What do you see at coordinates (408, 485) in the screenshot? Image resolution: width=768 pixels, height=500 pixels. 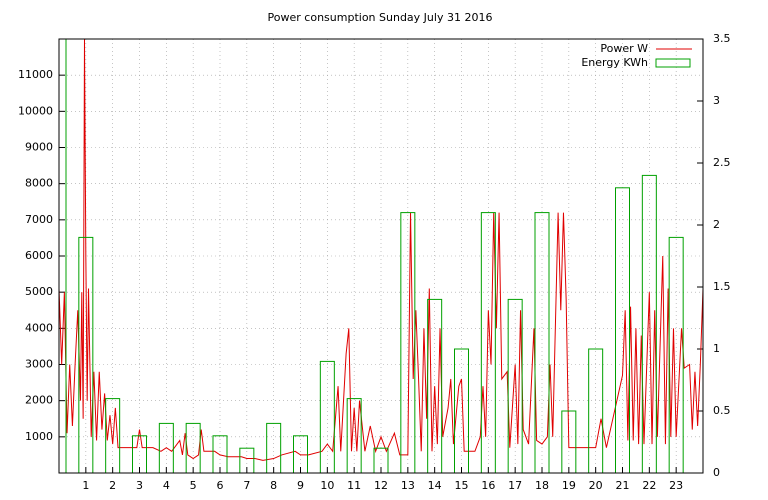 I see `x-tick-label: 13` at bounding box center [408, 485].